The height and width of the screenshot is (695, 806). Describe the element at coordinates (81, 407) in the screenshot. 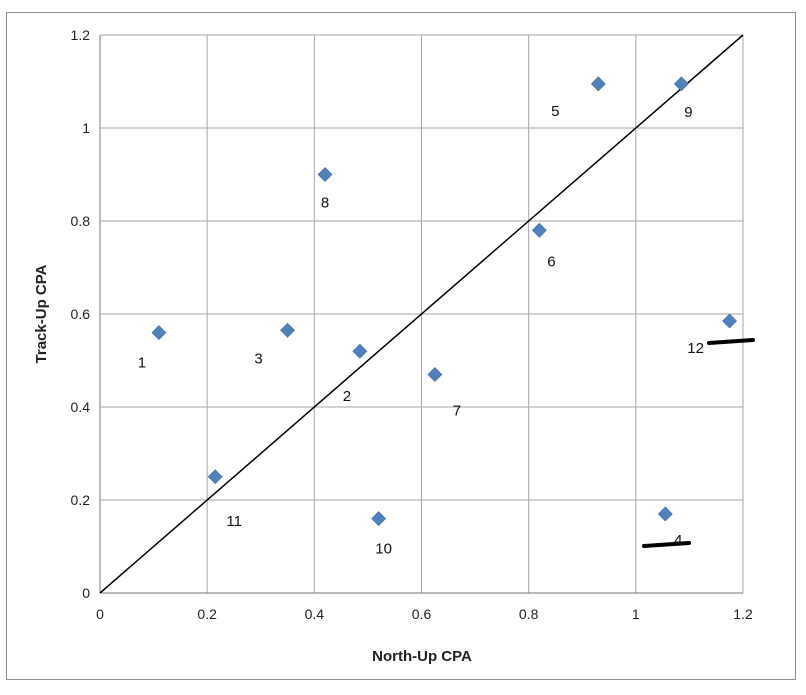

I see `y-tick-label: 0.4` at that location.